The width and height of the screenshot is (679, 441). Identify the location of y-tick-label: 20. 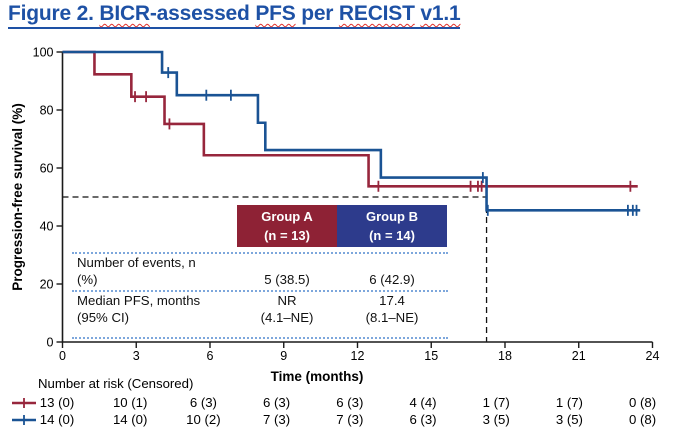
(47, 285).